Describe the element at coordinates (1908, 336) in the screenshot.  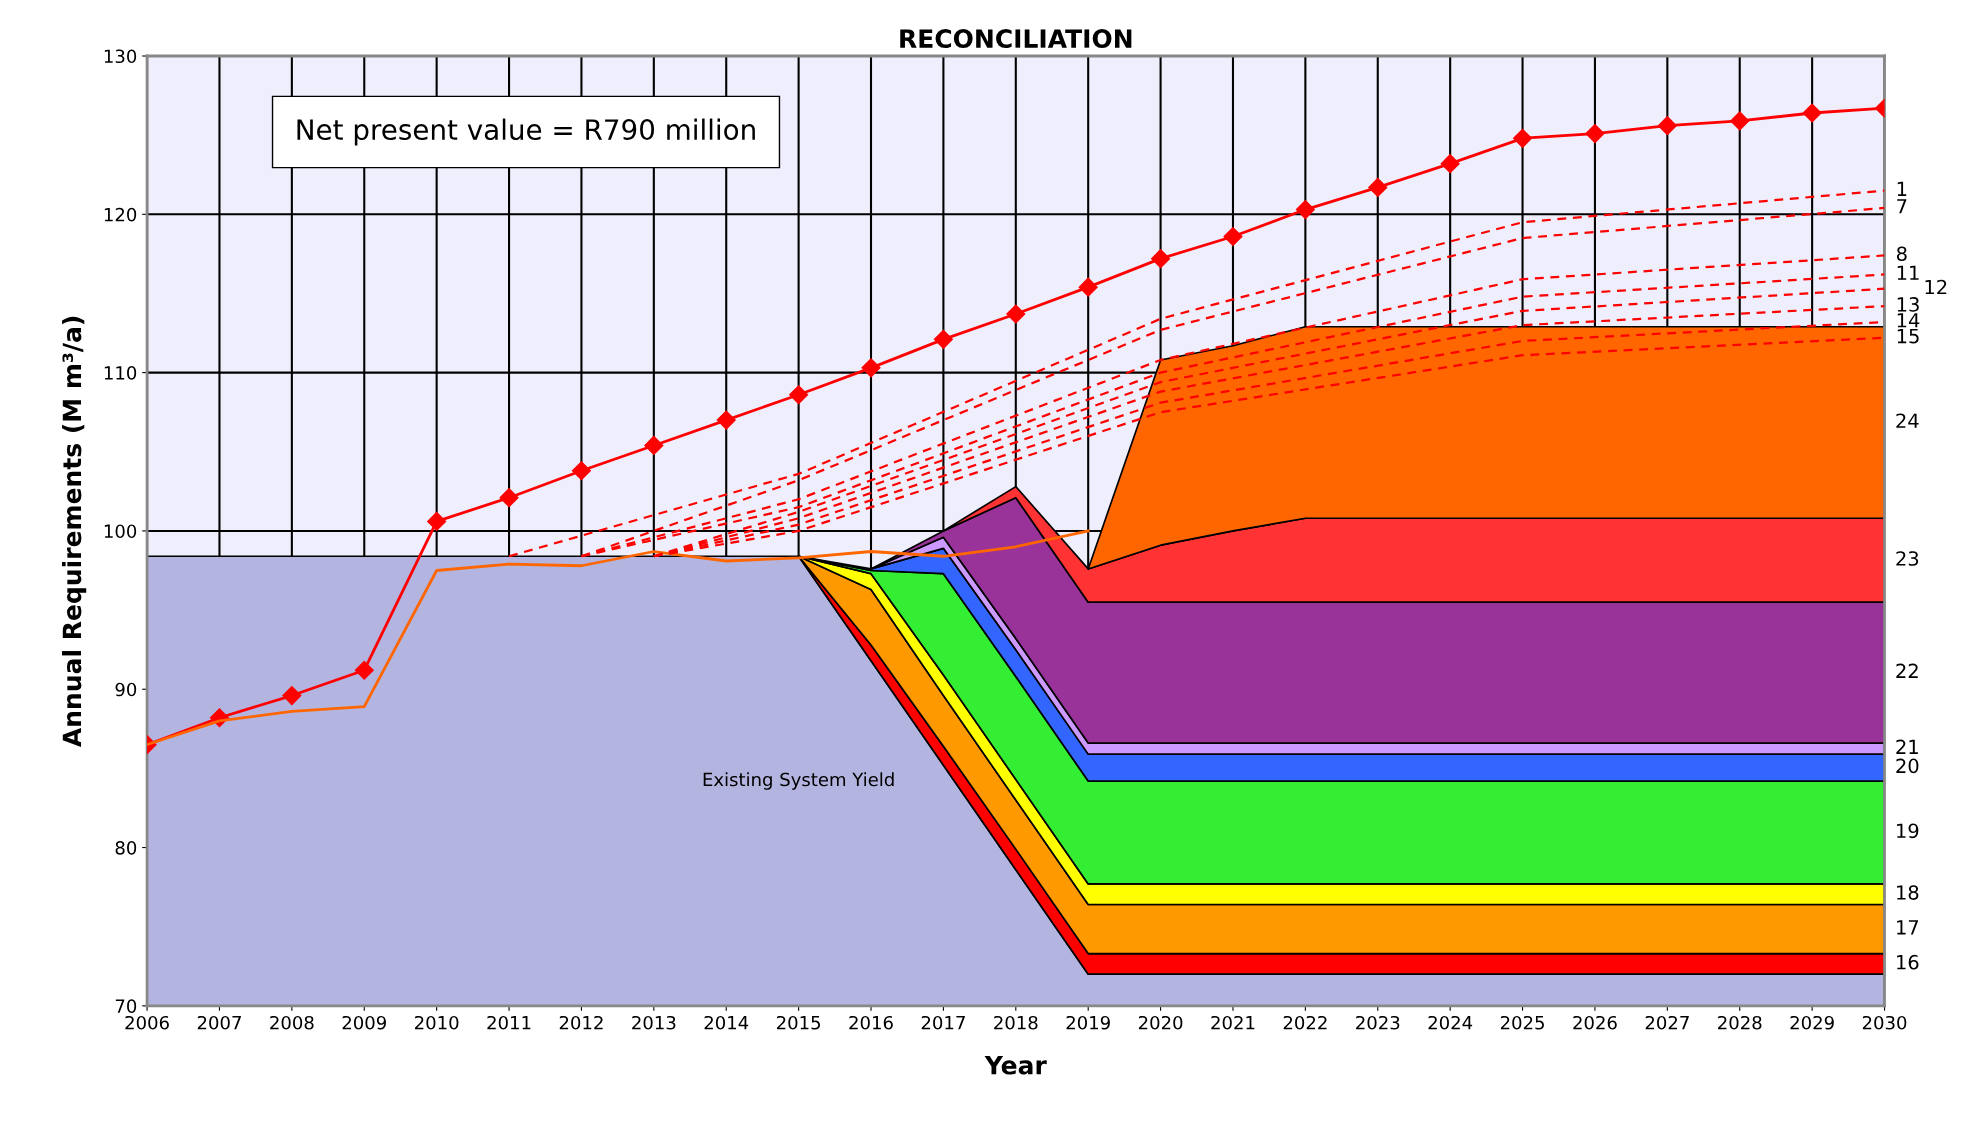
I see `series-label: 15` at that location.